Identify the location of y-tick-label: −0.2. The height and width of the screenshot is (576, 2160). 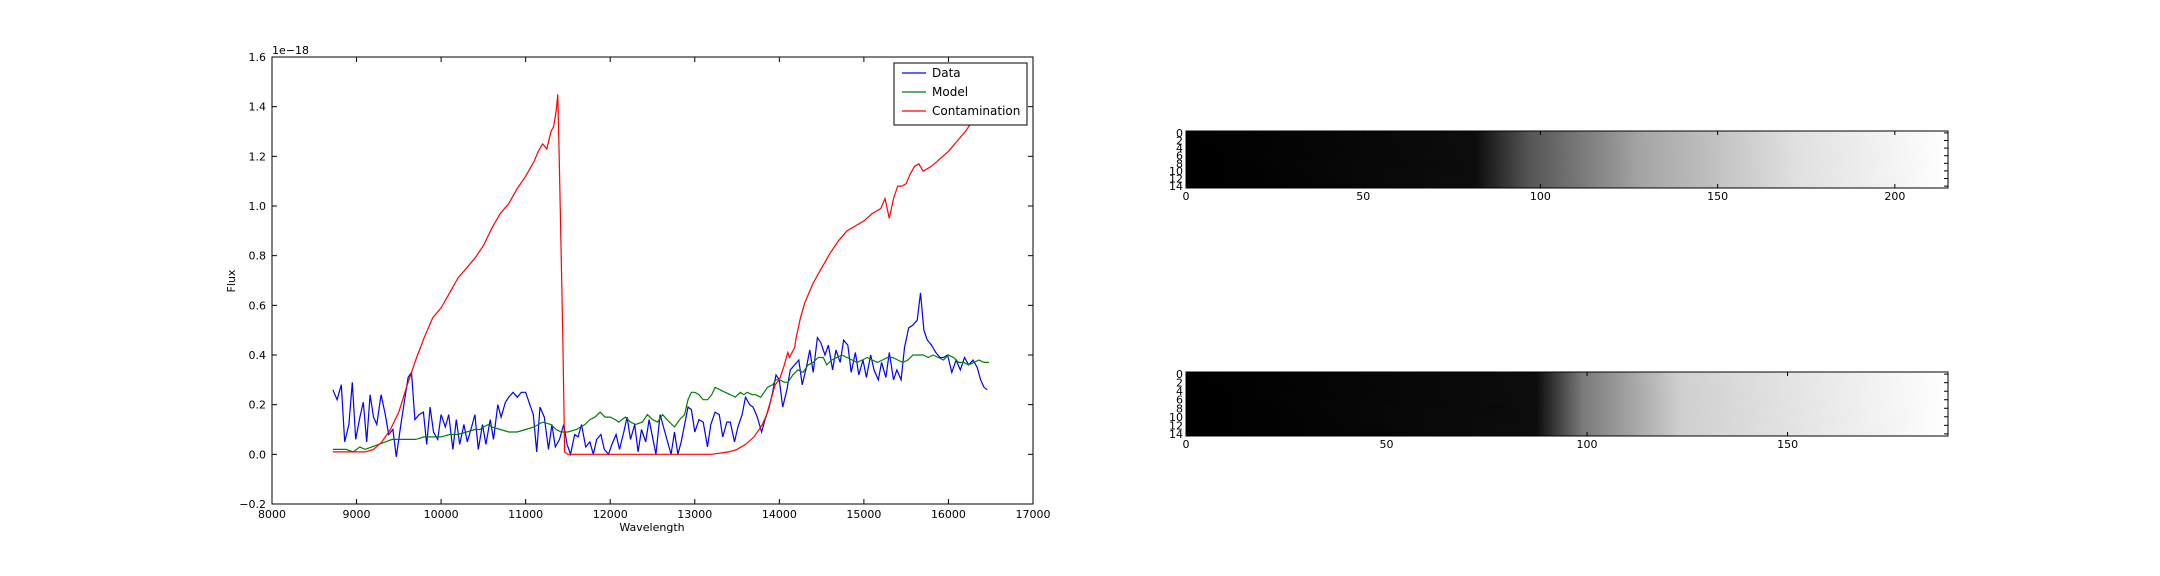
(252, 504).